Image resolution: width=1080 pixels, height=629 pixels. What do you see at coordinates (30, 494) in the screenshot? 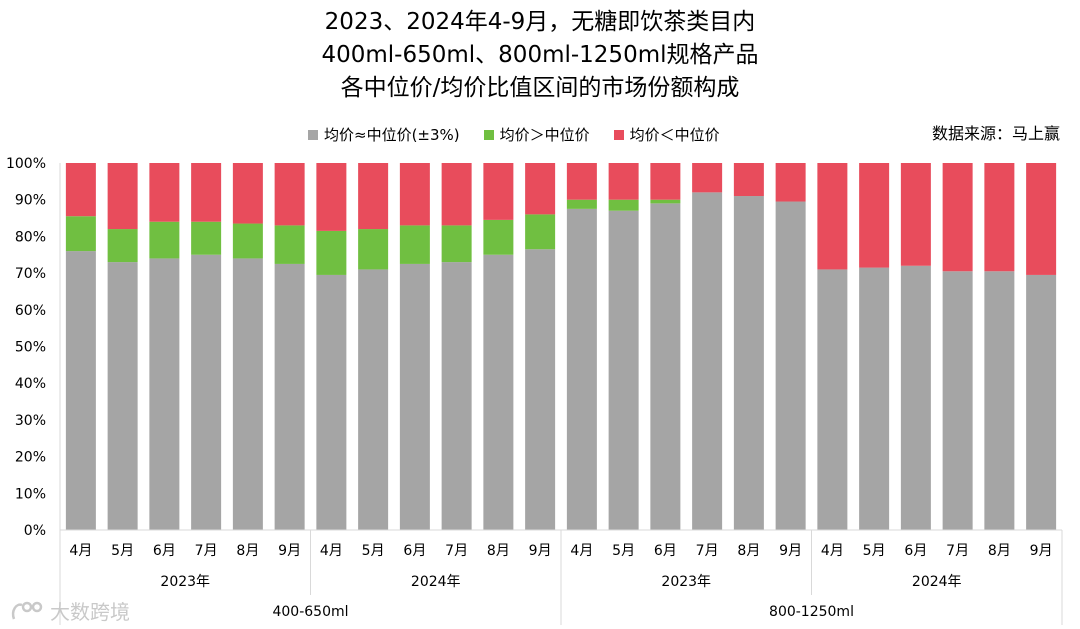
I see `y-tick-label: 10%` at bounding box center [30, 494].